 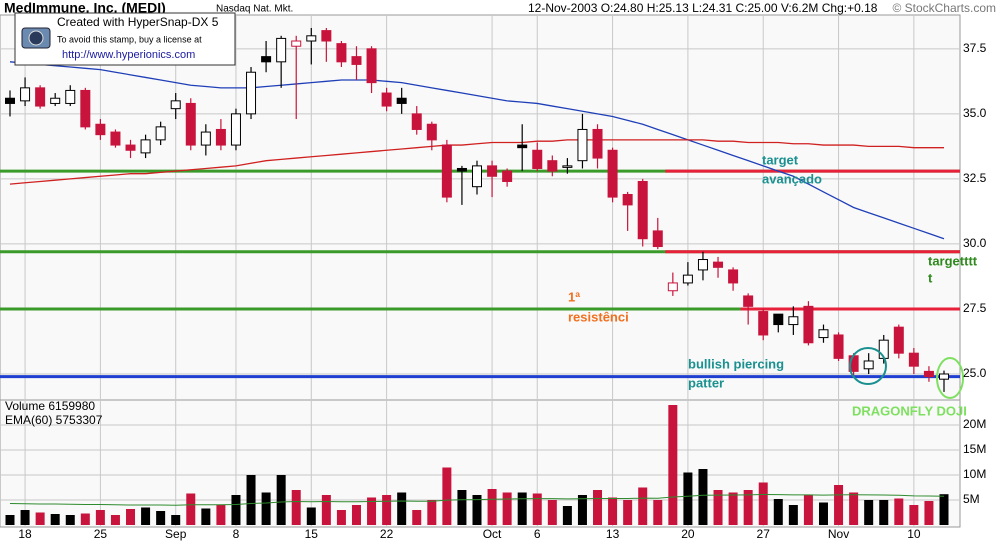 What do you see at coordinates (492, 534) in the screenshot?
I see `x-tick-label: Oct` at bounding box center [492, 534].